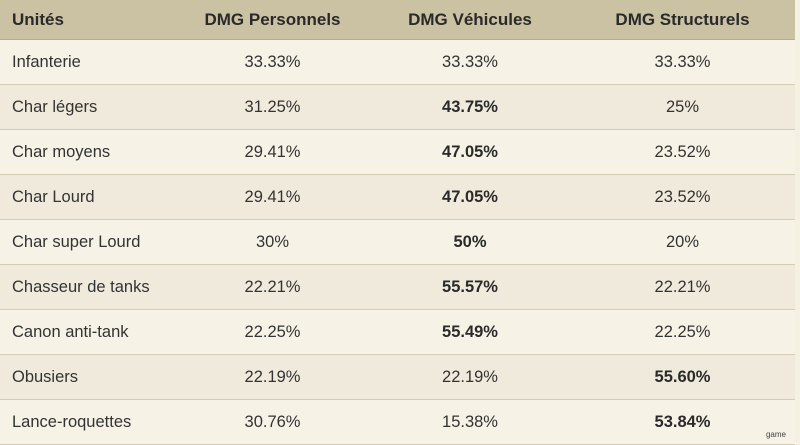  Describe the element at coordinates (470, 287) in the screenshot. I see `cell-vehicules: 55.57%` at that location.